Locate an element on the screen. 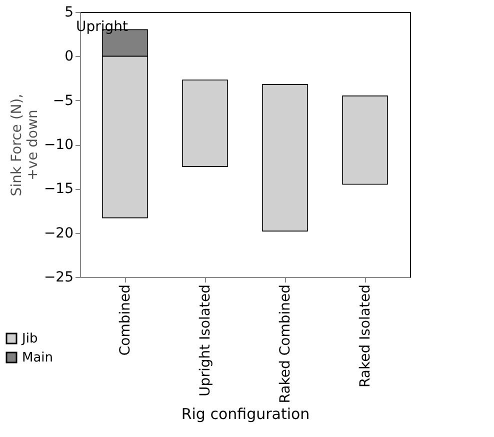 The height and width of the screenshot is (437, 494). y-tick-label: −25 is located at coordinates (59, 278).